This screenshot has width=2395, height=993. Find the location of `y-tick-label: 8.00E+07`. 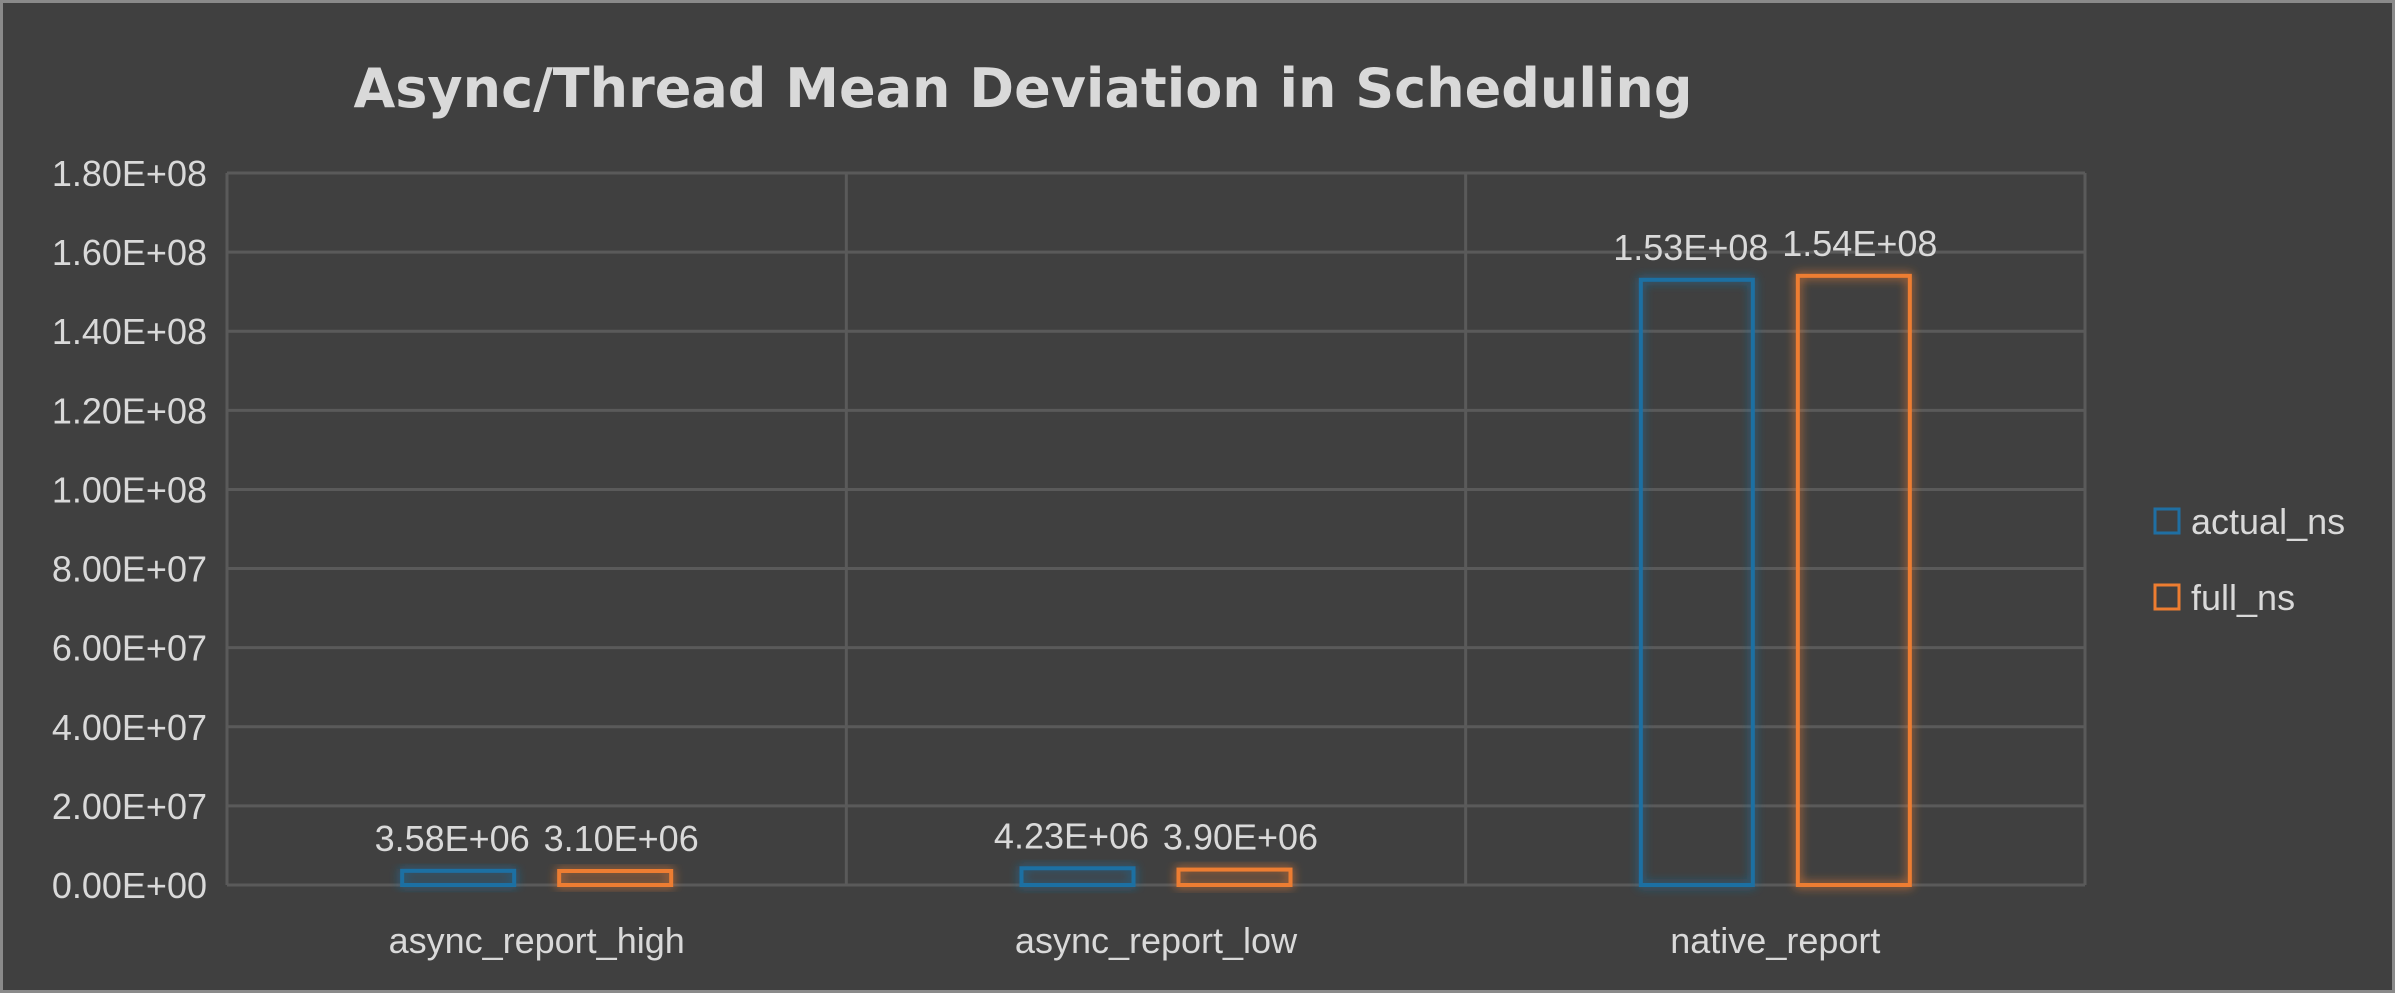

y-tick-label: 8.00E+07 is located at coordinates (129, 569).